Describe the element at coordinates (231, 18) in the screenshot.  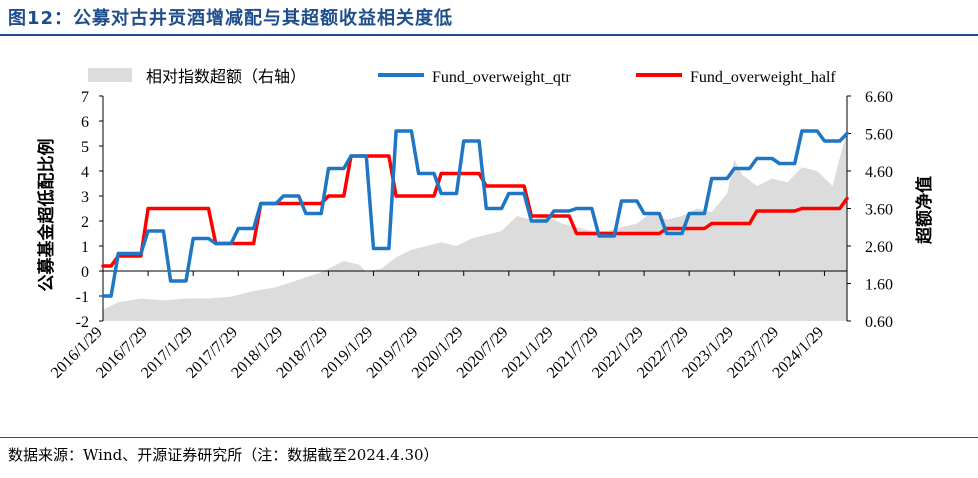
I see `page-title: 图12：公募对古井贡酒增减配与其超额收益相关度低` at that location.